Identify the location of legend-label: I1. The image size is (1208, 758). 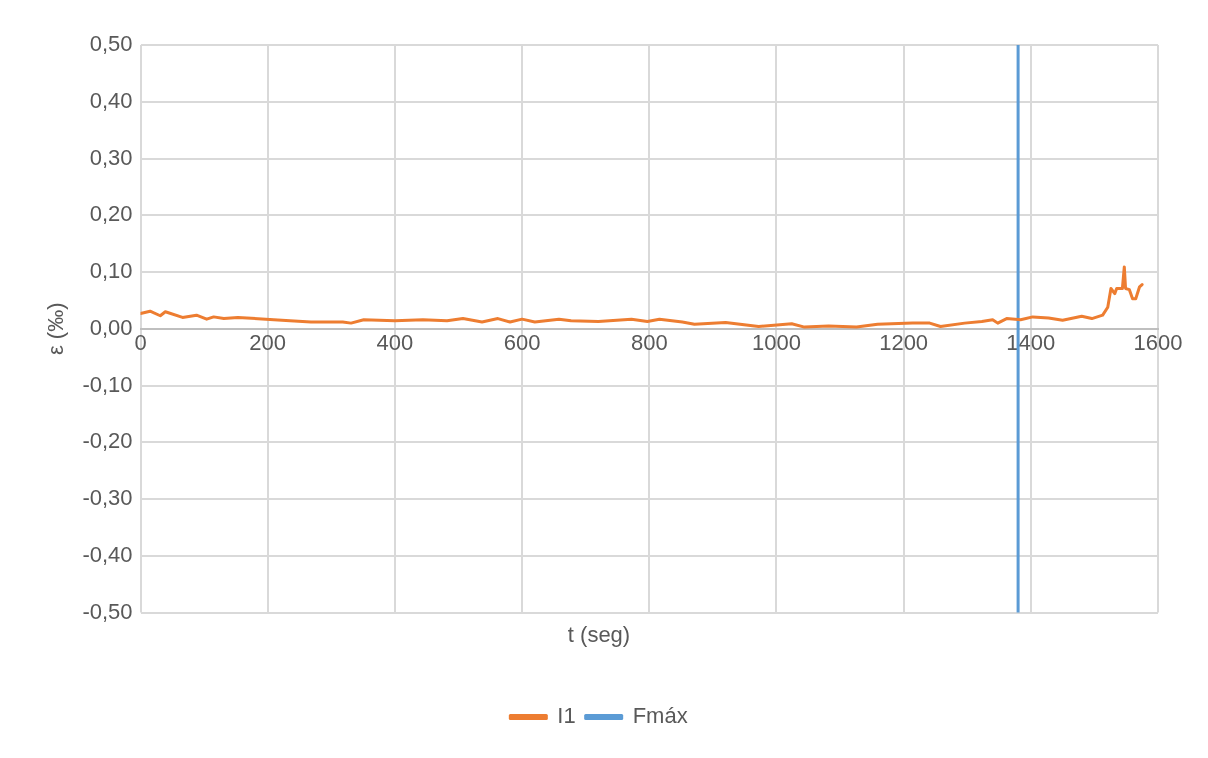
(566, 716).